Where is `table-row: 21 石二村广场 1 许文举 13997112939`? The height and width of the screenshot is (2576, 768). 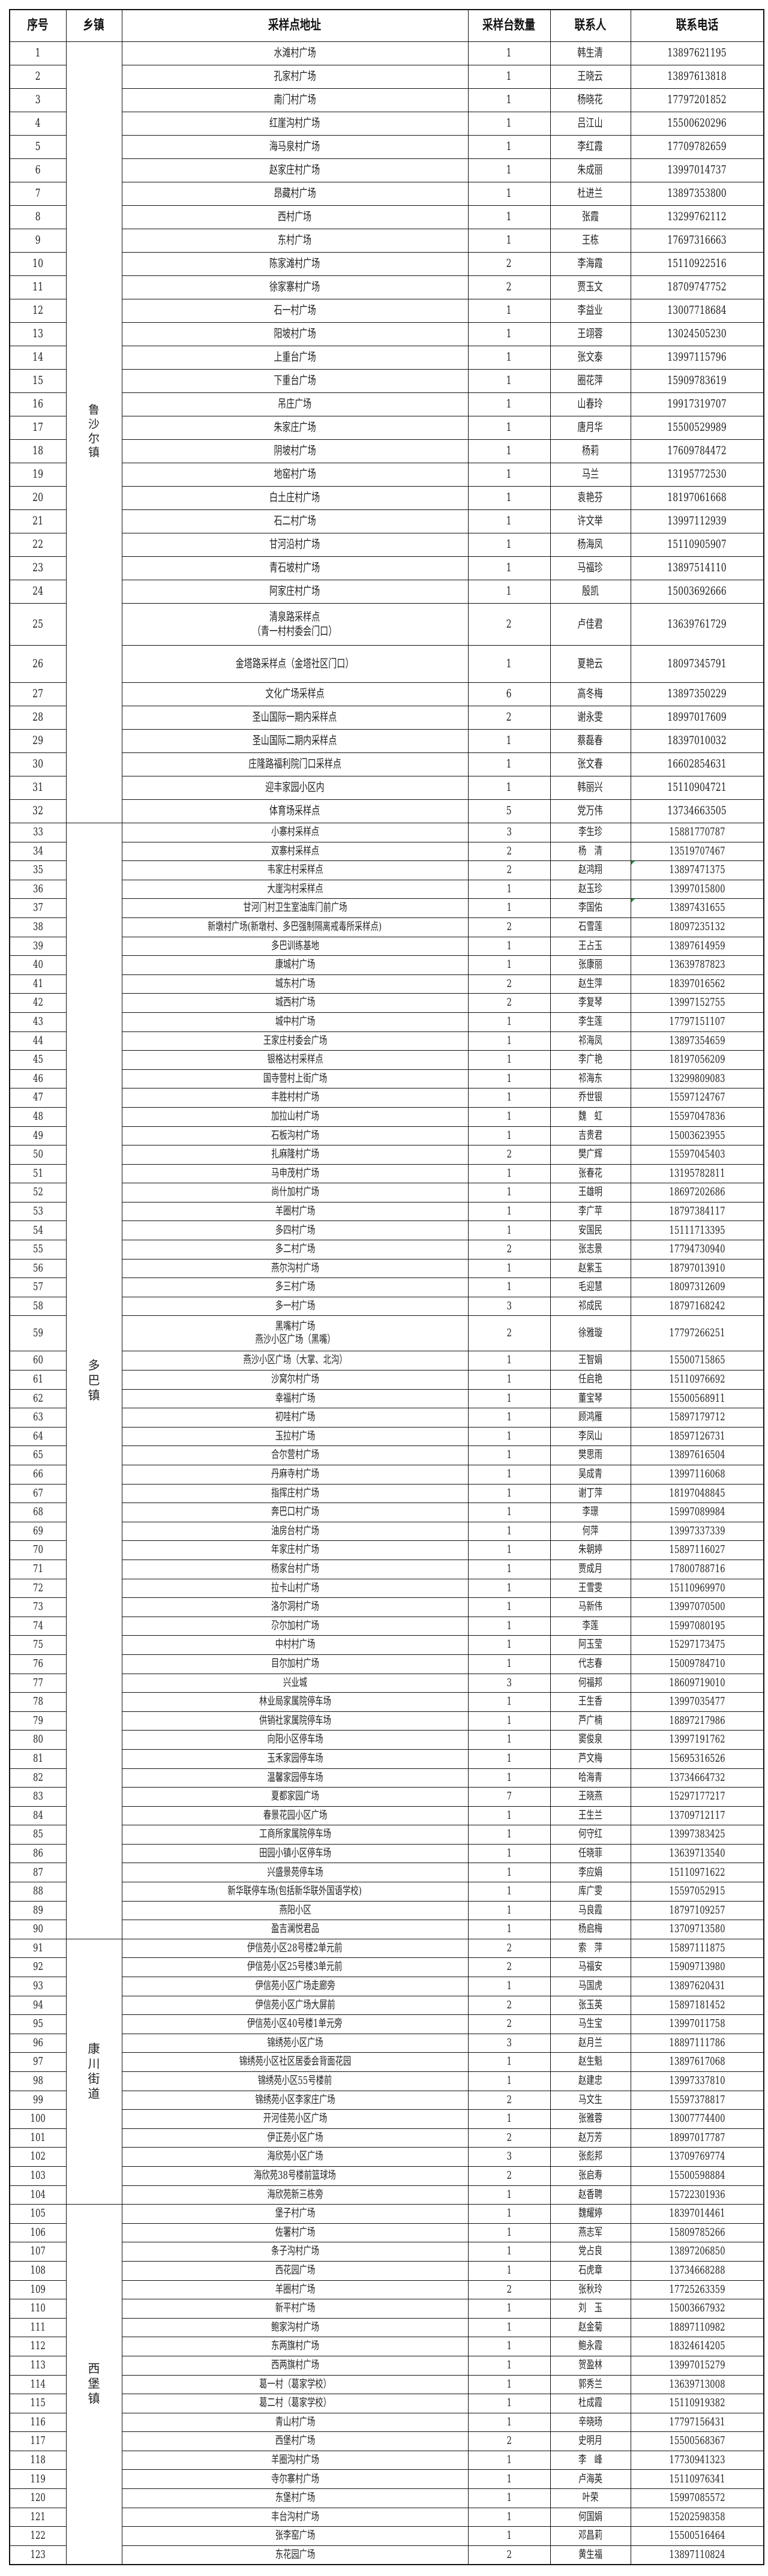
table-row: 21 石二村广场 1 许文举 13997112939 is located at coordinates (387, 521).